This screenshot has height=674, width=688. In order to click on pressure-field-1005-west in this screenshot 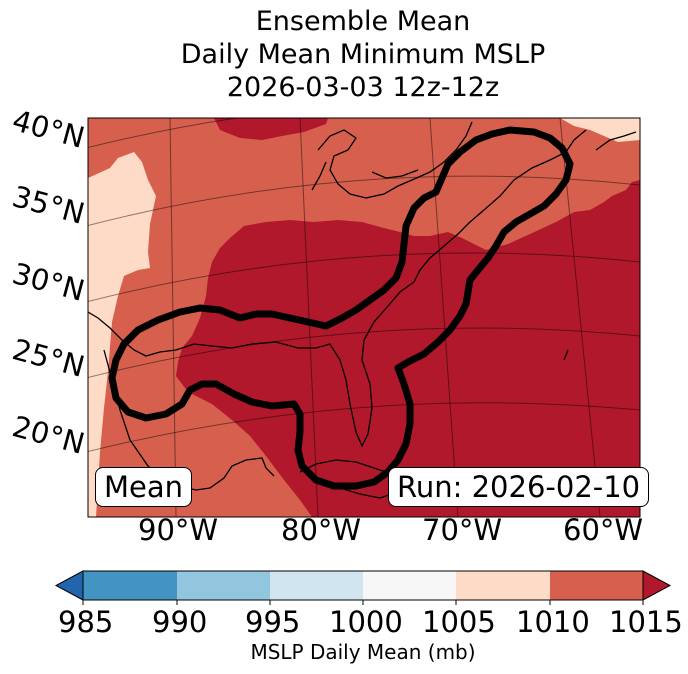, I will do `click(122, 334)`.